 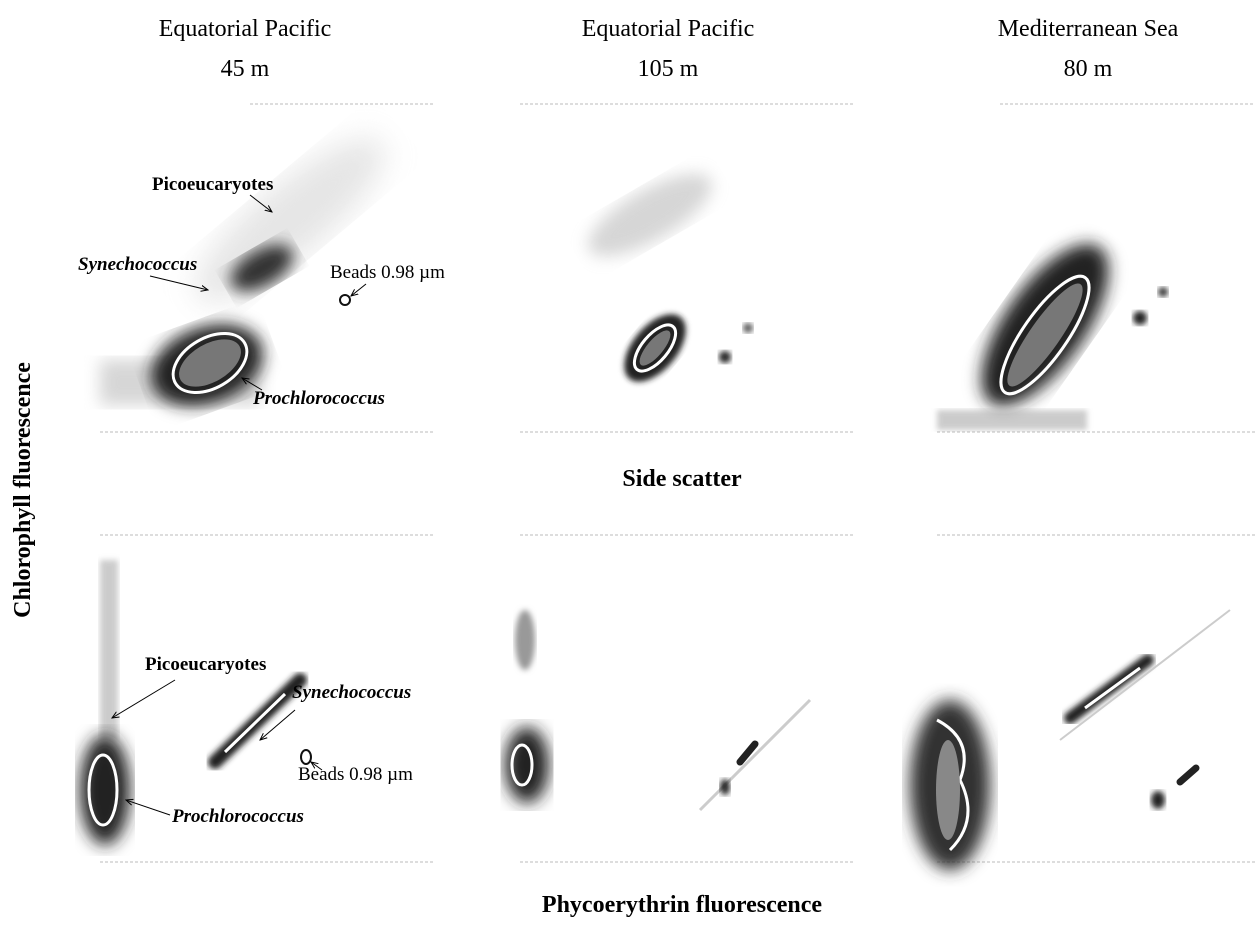 I want to click on column-depth: 105 m, so click(x=668, y=69).